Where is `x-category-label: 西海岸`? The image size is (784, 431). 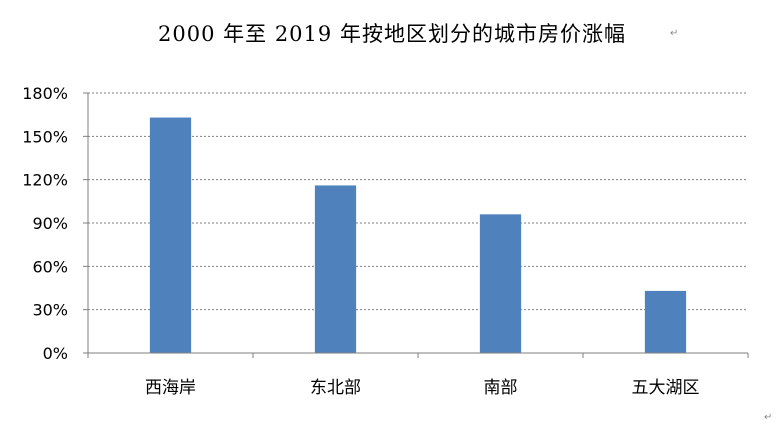 x-category-label: 西海岸 is located at coordinates (170, 388).